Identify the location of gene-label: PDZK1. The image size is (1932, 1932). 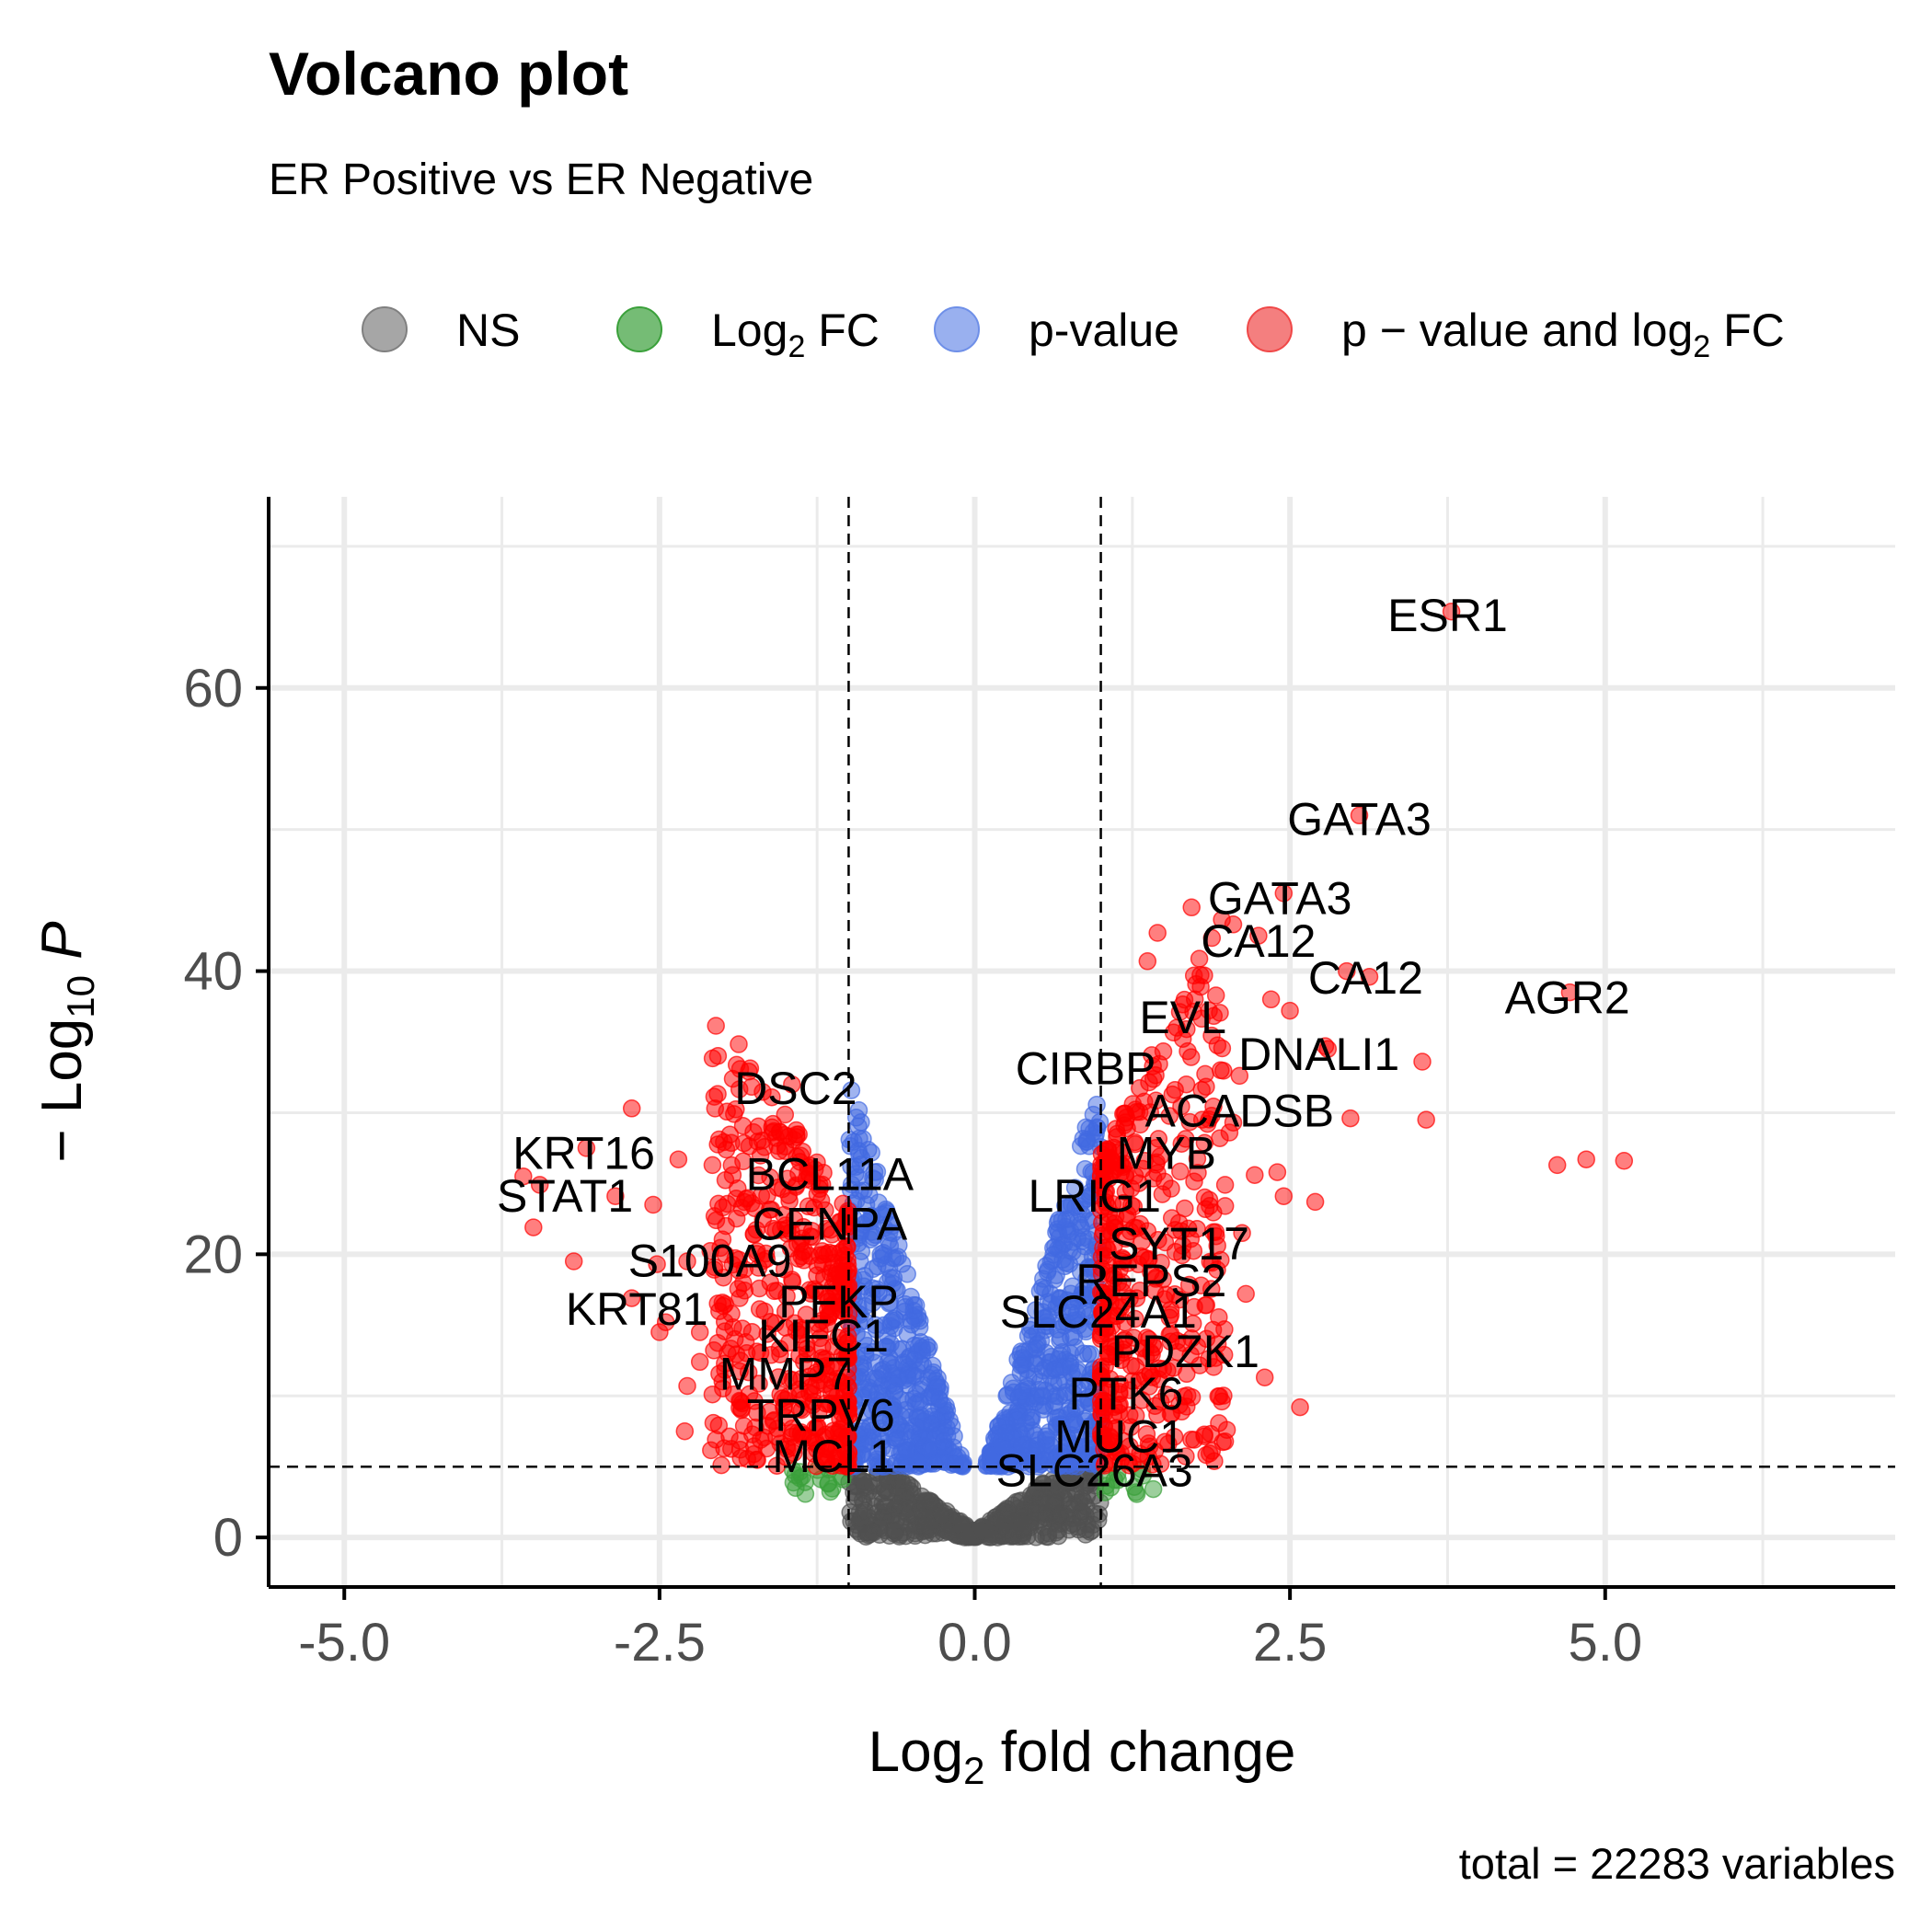
(1185, 1351).